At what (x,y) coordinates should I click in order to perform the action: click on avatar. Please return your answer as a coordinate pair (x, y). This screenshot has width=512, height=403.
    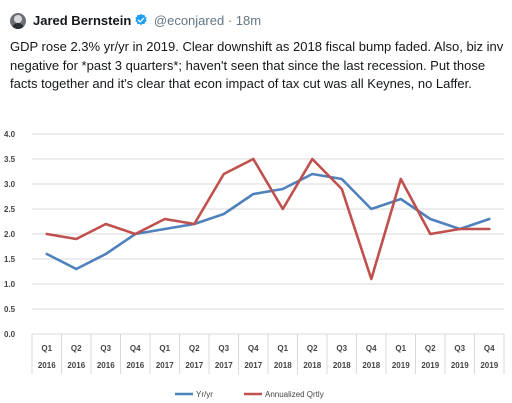
    Looking at the image, I should click on (18, 21).